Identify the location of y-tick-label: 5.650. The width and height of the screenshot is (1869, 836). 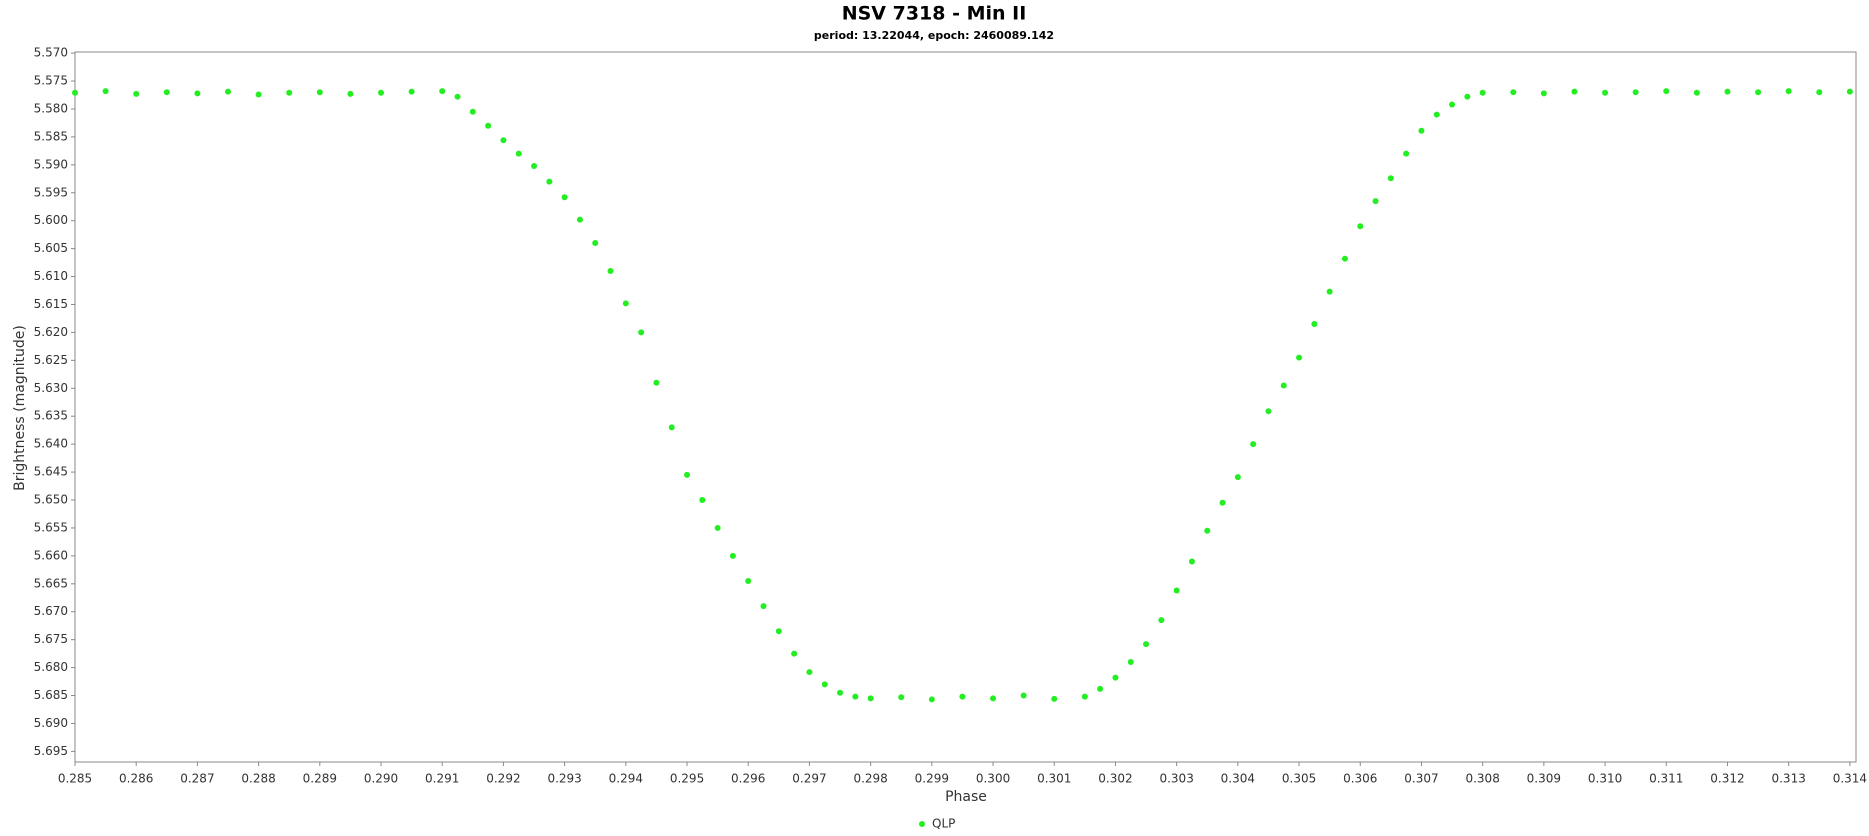
(51, 500).